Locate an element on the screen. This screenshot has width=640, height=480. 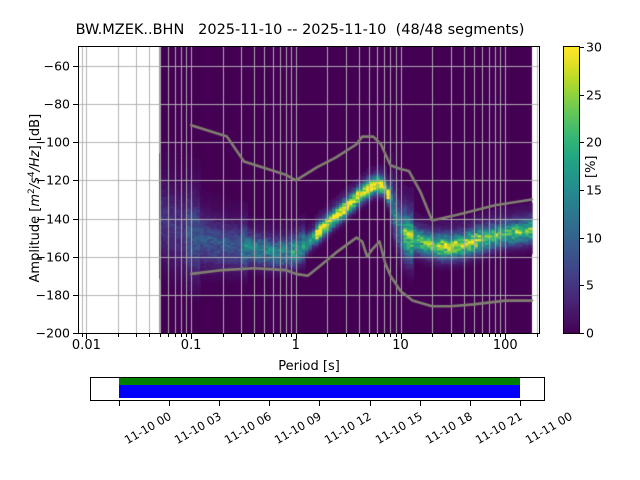
x-axis-label: Period [s] is located at coordinates (309, 366).